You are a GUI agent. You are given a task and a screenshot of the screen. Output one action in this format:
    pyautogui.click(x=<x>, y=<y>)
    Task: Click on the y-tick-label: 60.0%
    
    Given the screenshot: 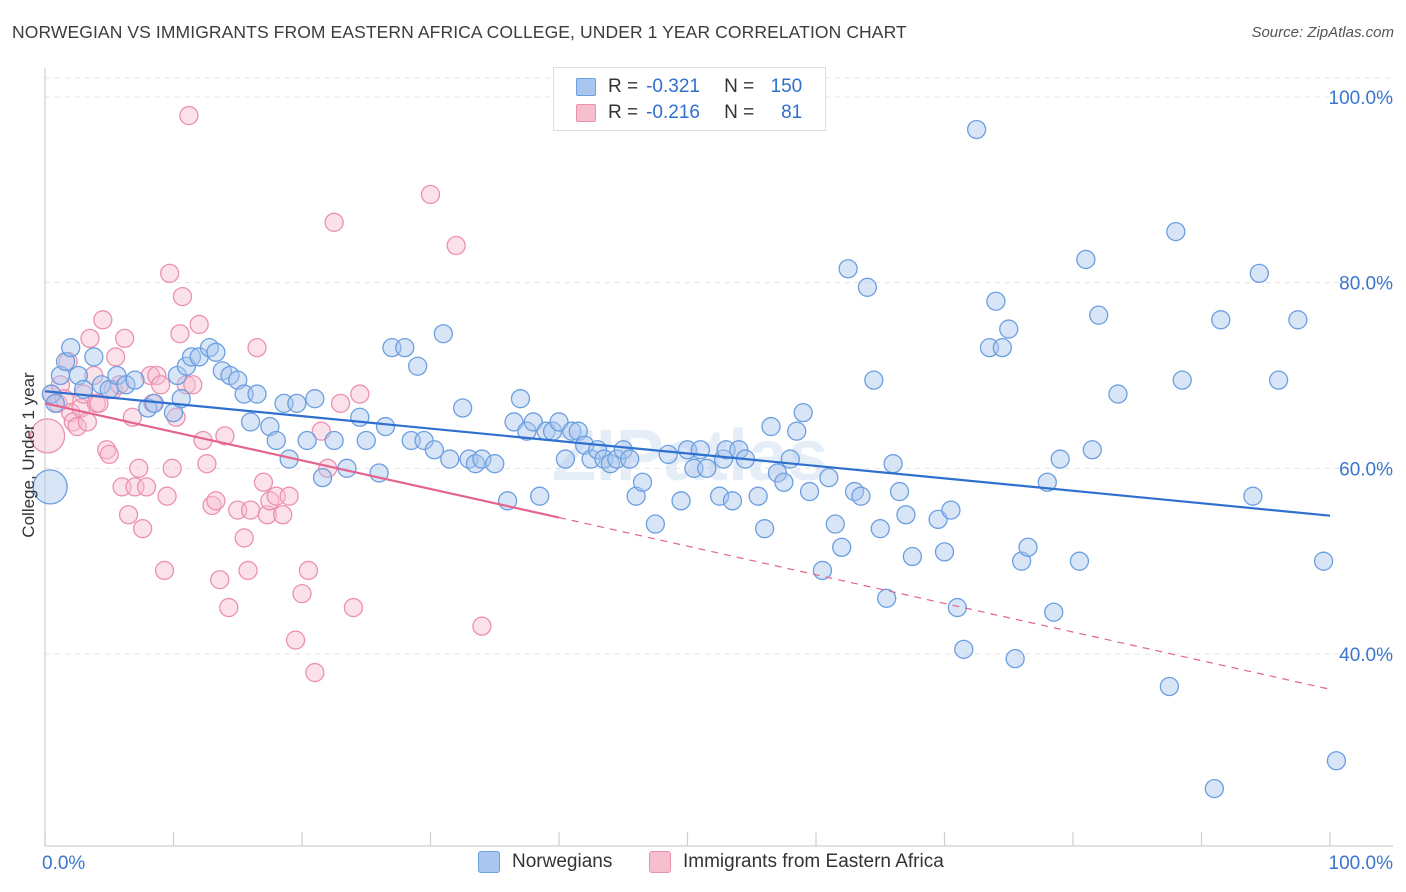 What is the action you would take?
    pyautogui.click(x=1366, y=469)
    